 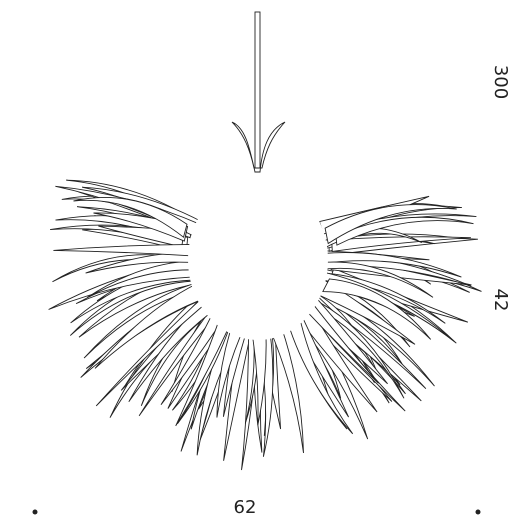 What do you see at coordinates (257, 92) in the screenshot?
I see `lamp-rod` at bounding box center [257, 92].